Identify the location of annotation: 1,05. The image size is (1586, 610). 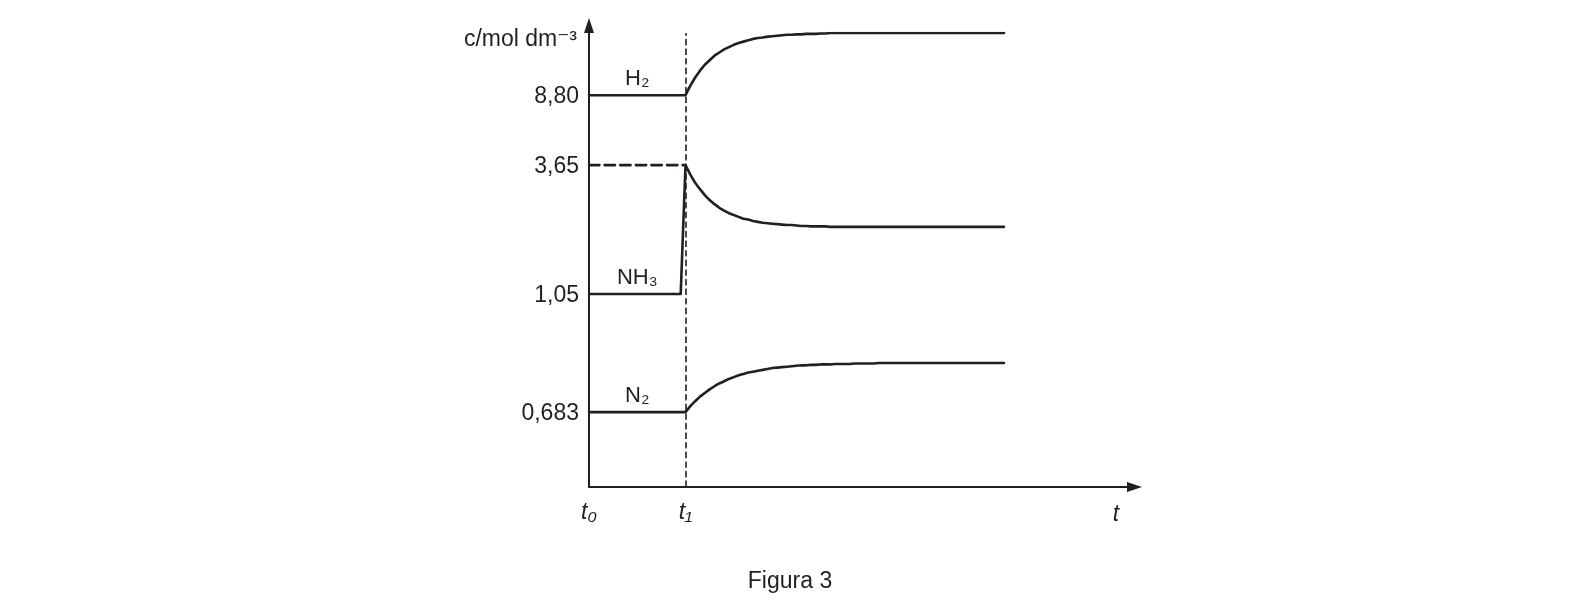
(556, 294).